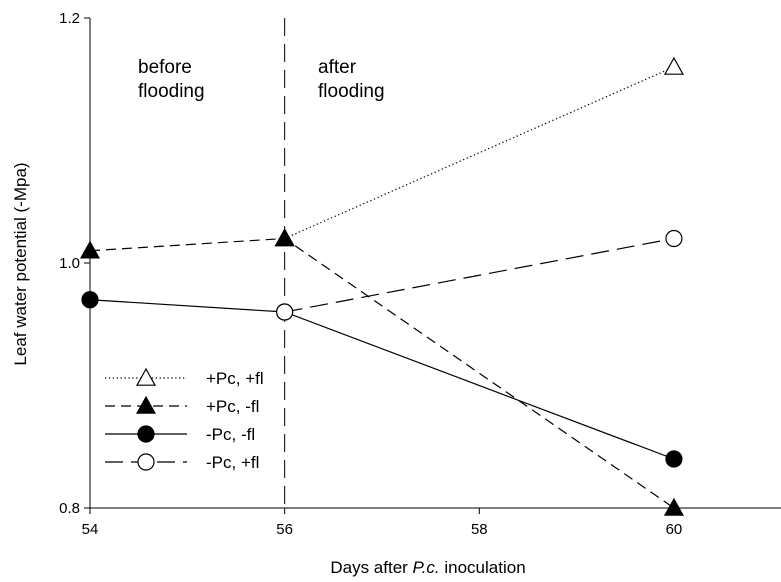  What do you see at coordinates (261, 79) in the screenshot?
I see `annotations: before flooding after flooding` at bounding box center [261, 79].